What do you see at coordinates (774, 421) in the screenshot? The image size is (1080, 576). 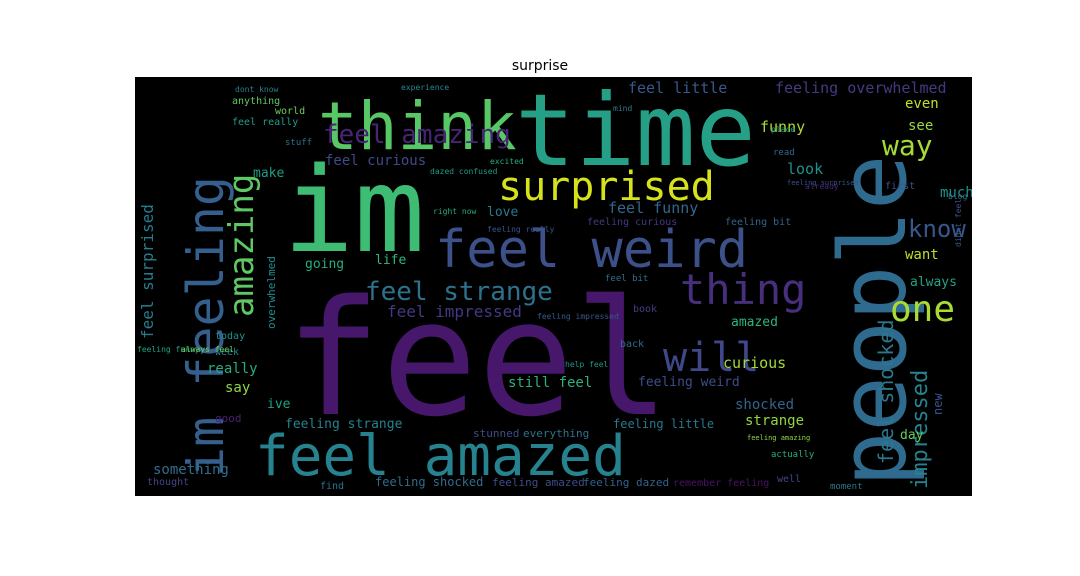 I see `cloud-word: strange` at bounding box center [774, 421].